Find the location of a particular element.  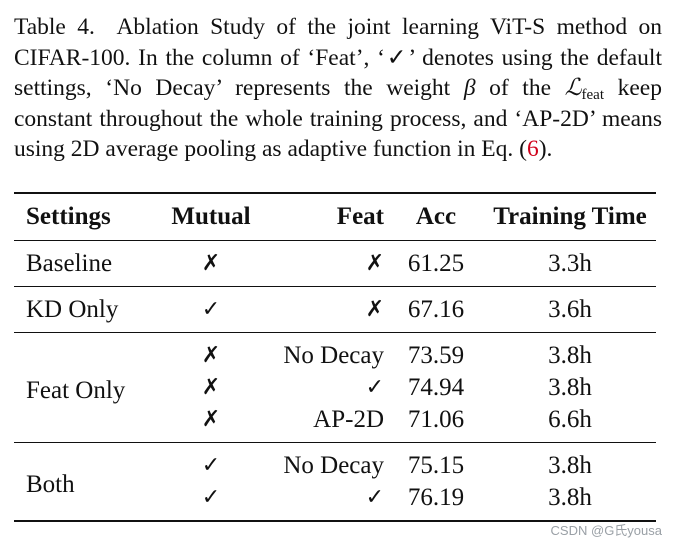

caption-text-4: ). is located at coordinates (545, 149).